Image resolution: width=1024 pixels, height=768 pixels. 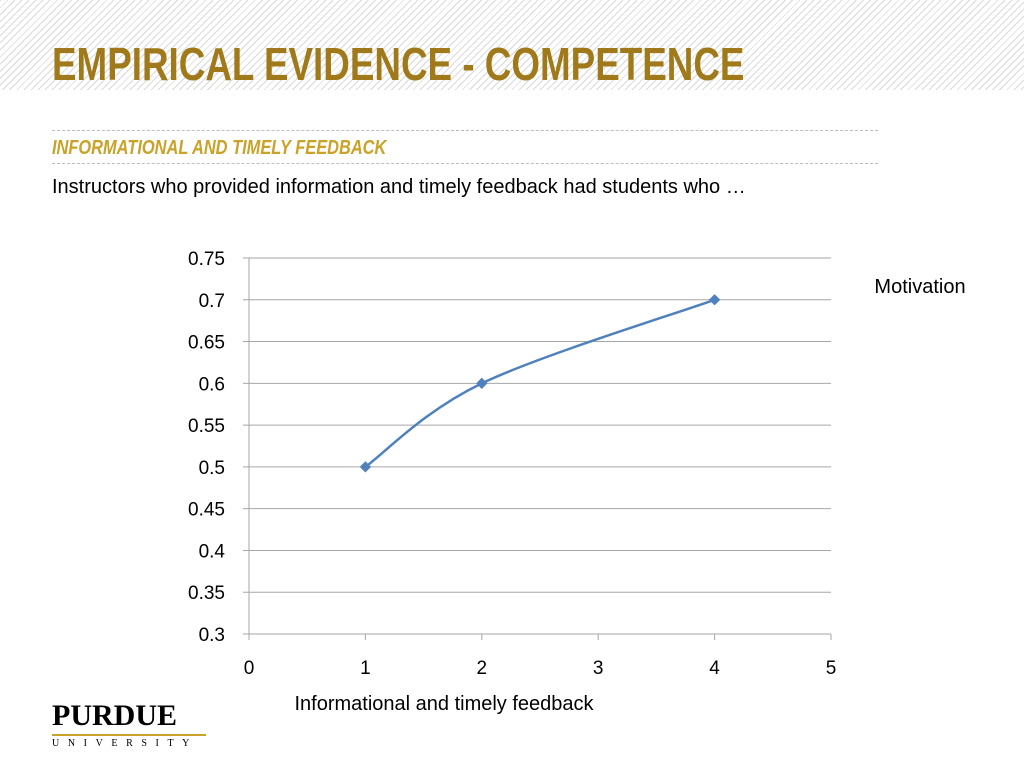 I want to click on x-tick-label: 4, so click(x=714, y=668).